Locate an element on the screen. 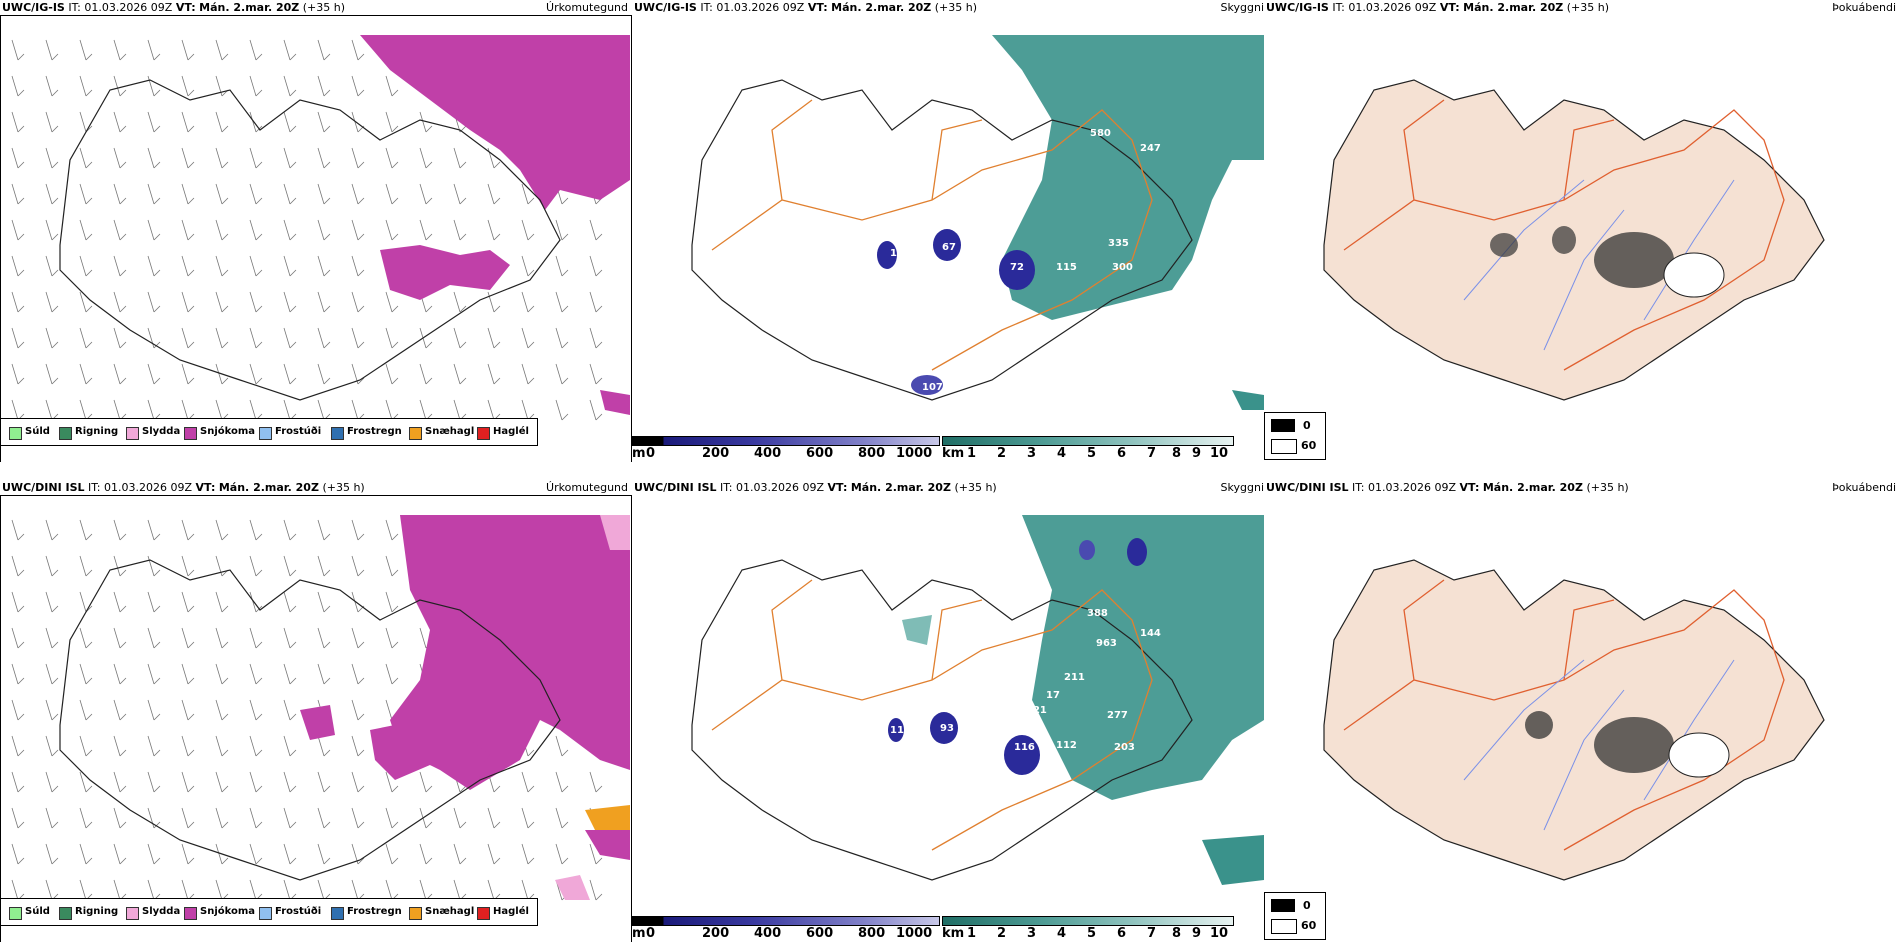  cloud-number: 121 is located at coordinates (1036, 710).